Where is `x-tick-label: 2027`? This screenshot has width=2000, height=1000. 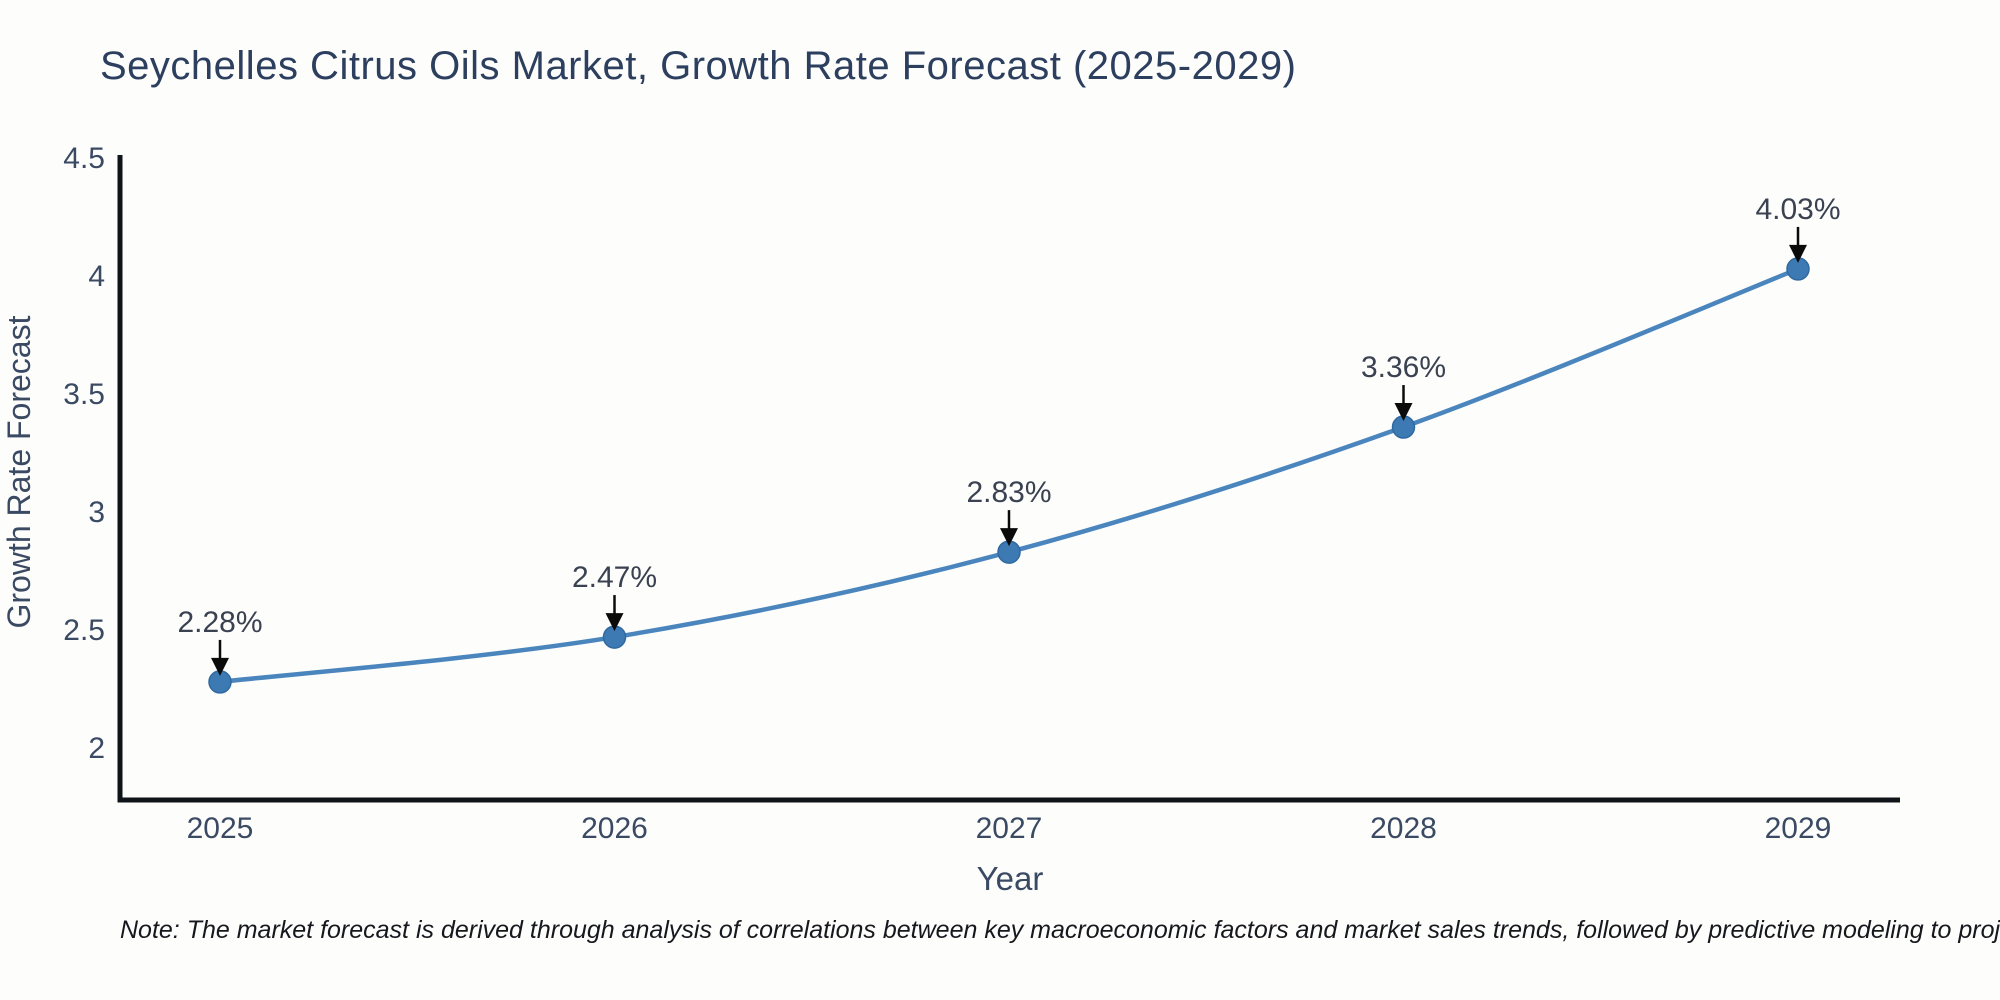 x-tick-label: 2027 is located at coordinates (1009, 828).